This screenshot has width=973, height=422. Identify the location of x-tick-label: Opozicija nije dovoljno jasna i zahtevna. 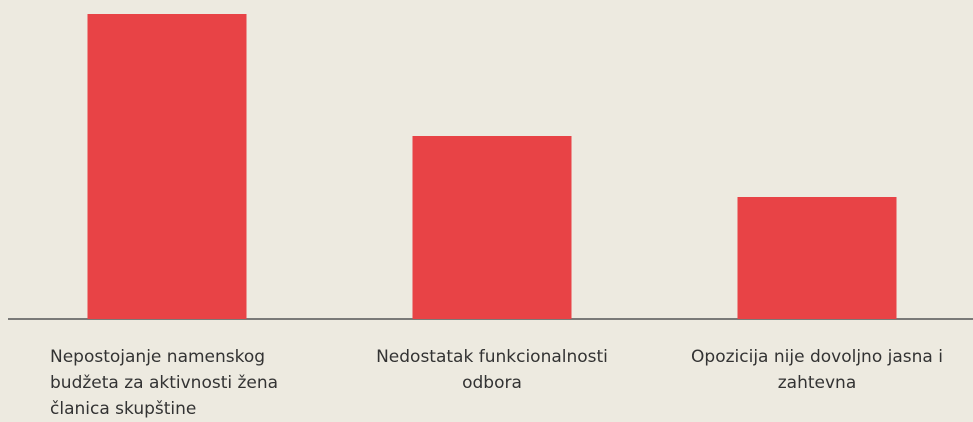
(817, 370).